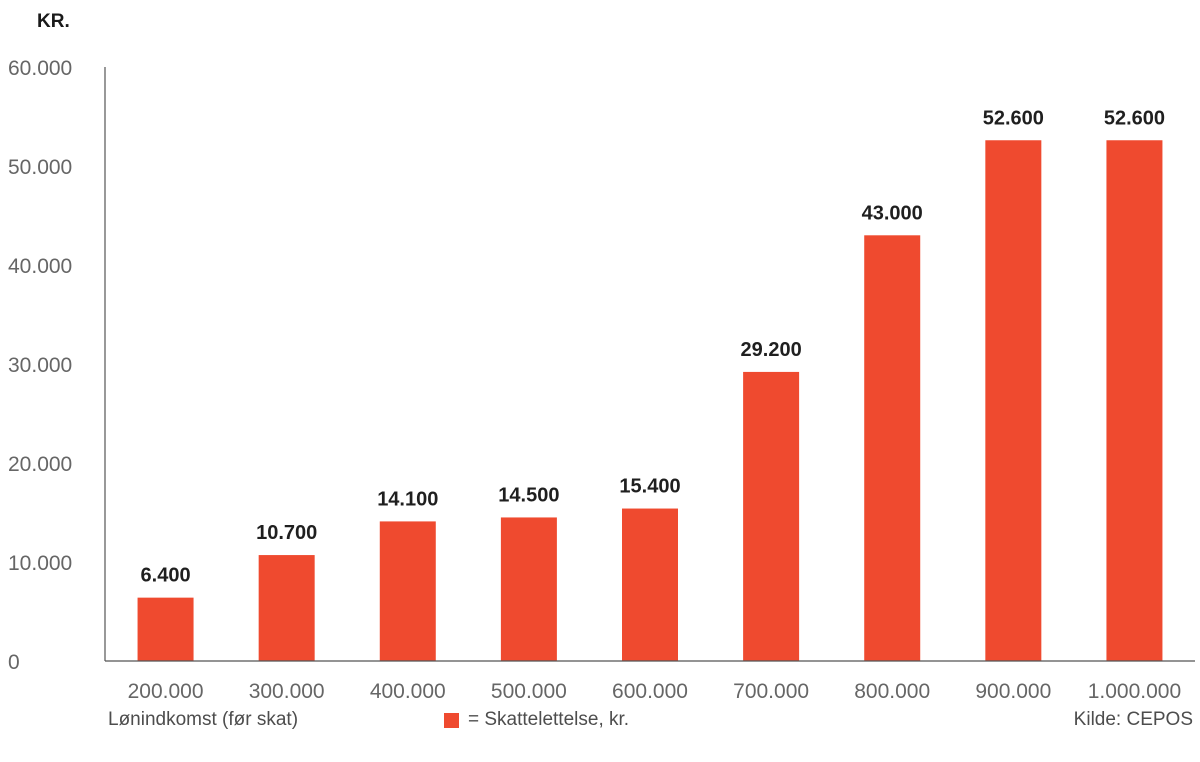 The height and width of the screenshot is (762, 1200). I want to click on y-tick-label: 40.000, so click(40, 266).